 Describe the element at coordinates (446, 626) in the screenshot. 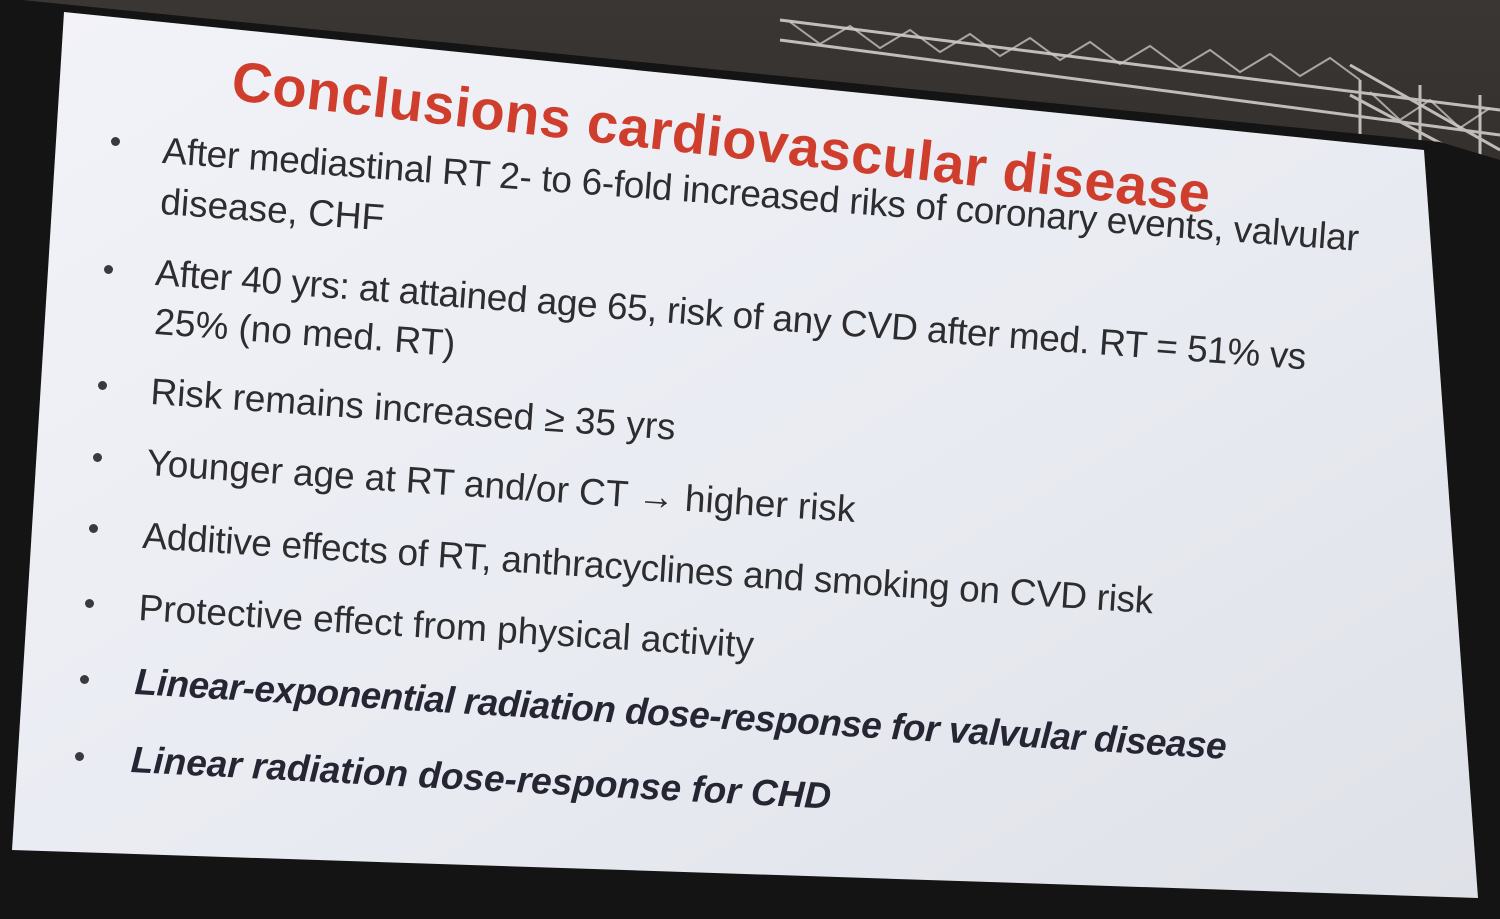

I see `bullet-6-line-1: Protective effect from physical activity` at that location.